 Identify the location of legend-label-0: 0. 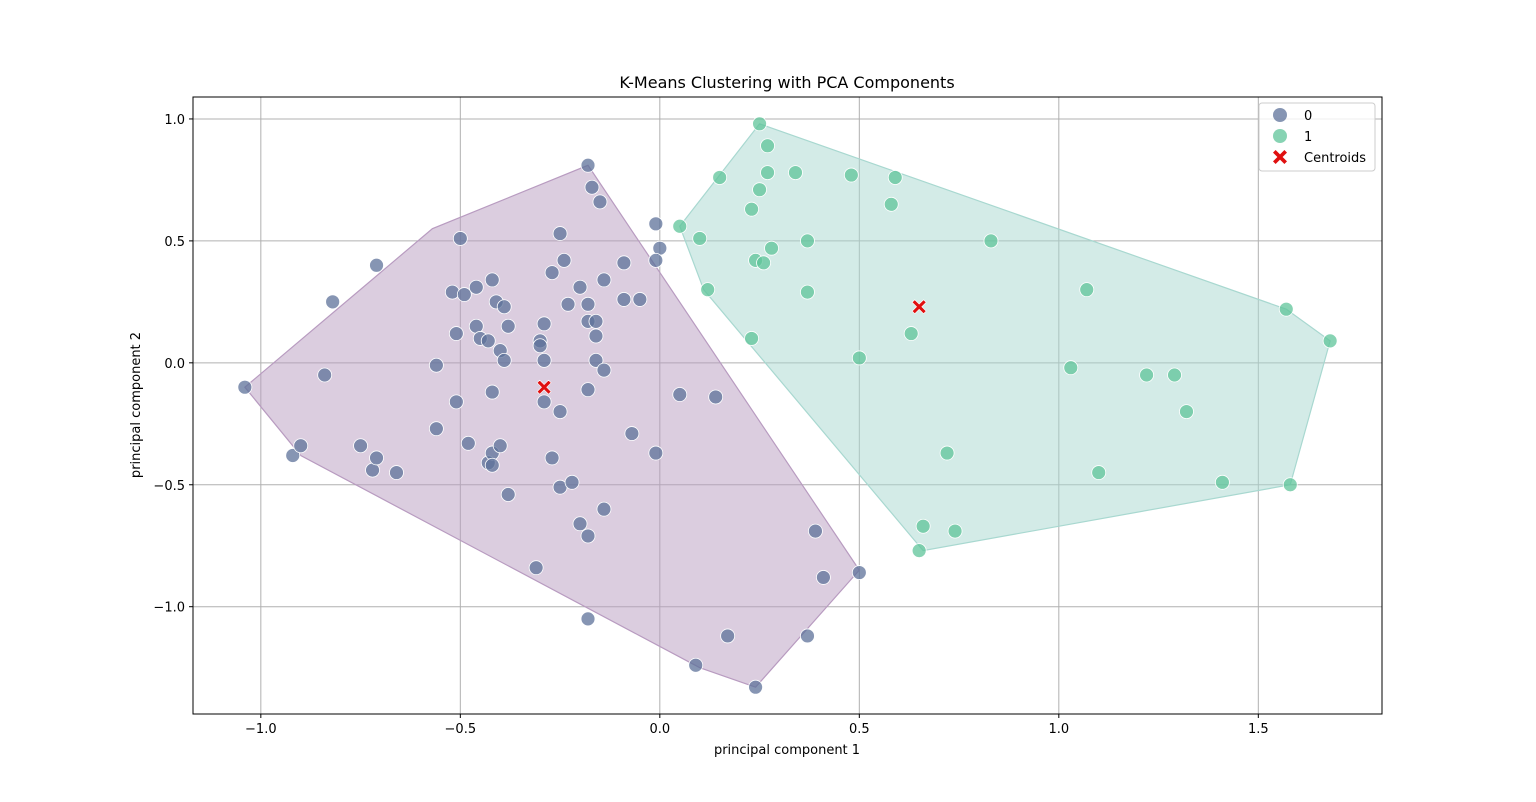
(1308, 116).